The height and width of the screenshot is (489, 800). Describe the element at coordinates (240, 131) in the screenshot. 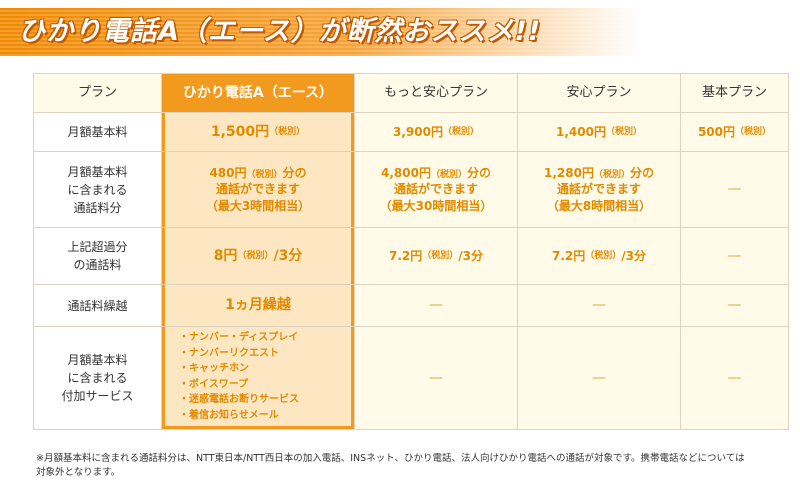

I see `ace-monthly-amount: 1,500円` at that location.